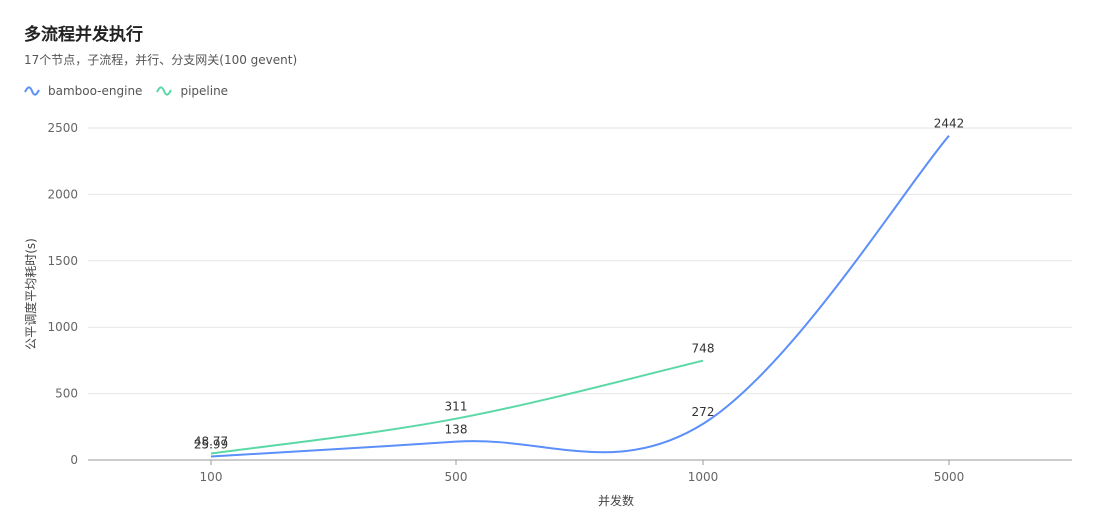  What do you see at coordinates (66, 394) in the screenshot?
I see `y-tick-label: 500` at bounding box center [66, 394].